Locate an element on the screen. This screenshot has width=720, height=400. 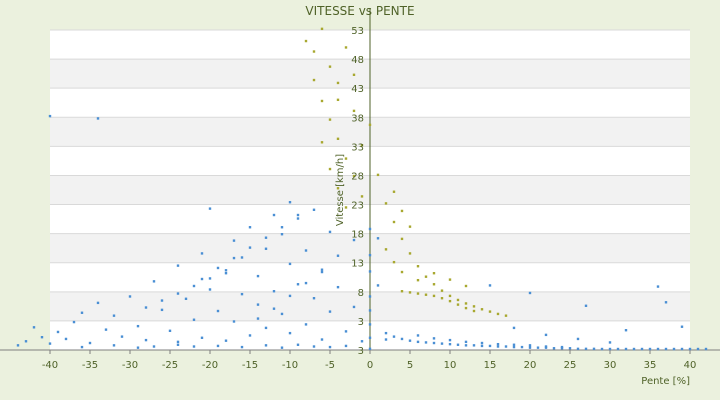
x-tick-label: 15 is located at coordinates (490, 365).